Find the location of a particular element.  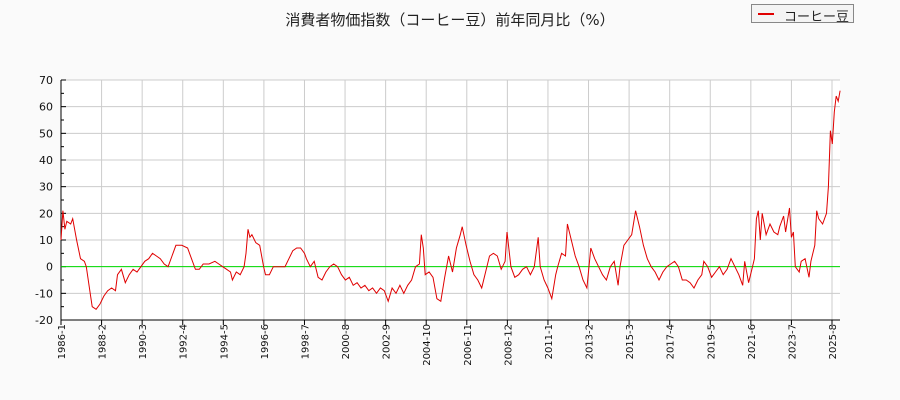

legend: コーヒー豆 is located at coordinates (802, 14).